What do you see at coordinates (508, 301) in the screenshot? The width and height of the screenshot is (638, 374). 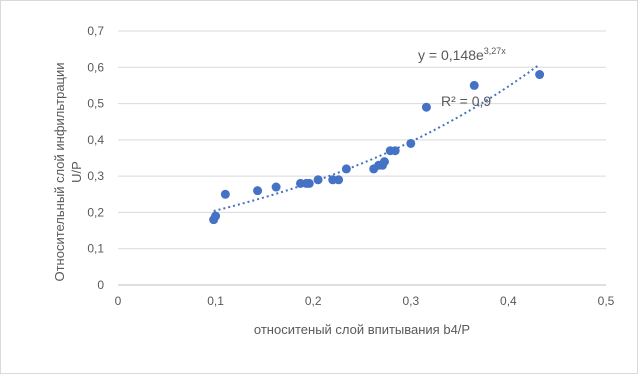 I see `x-tick-label: 0,4` at bounding box center [508, 301].